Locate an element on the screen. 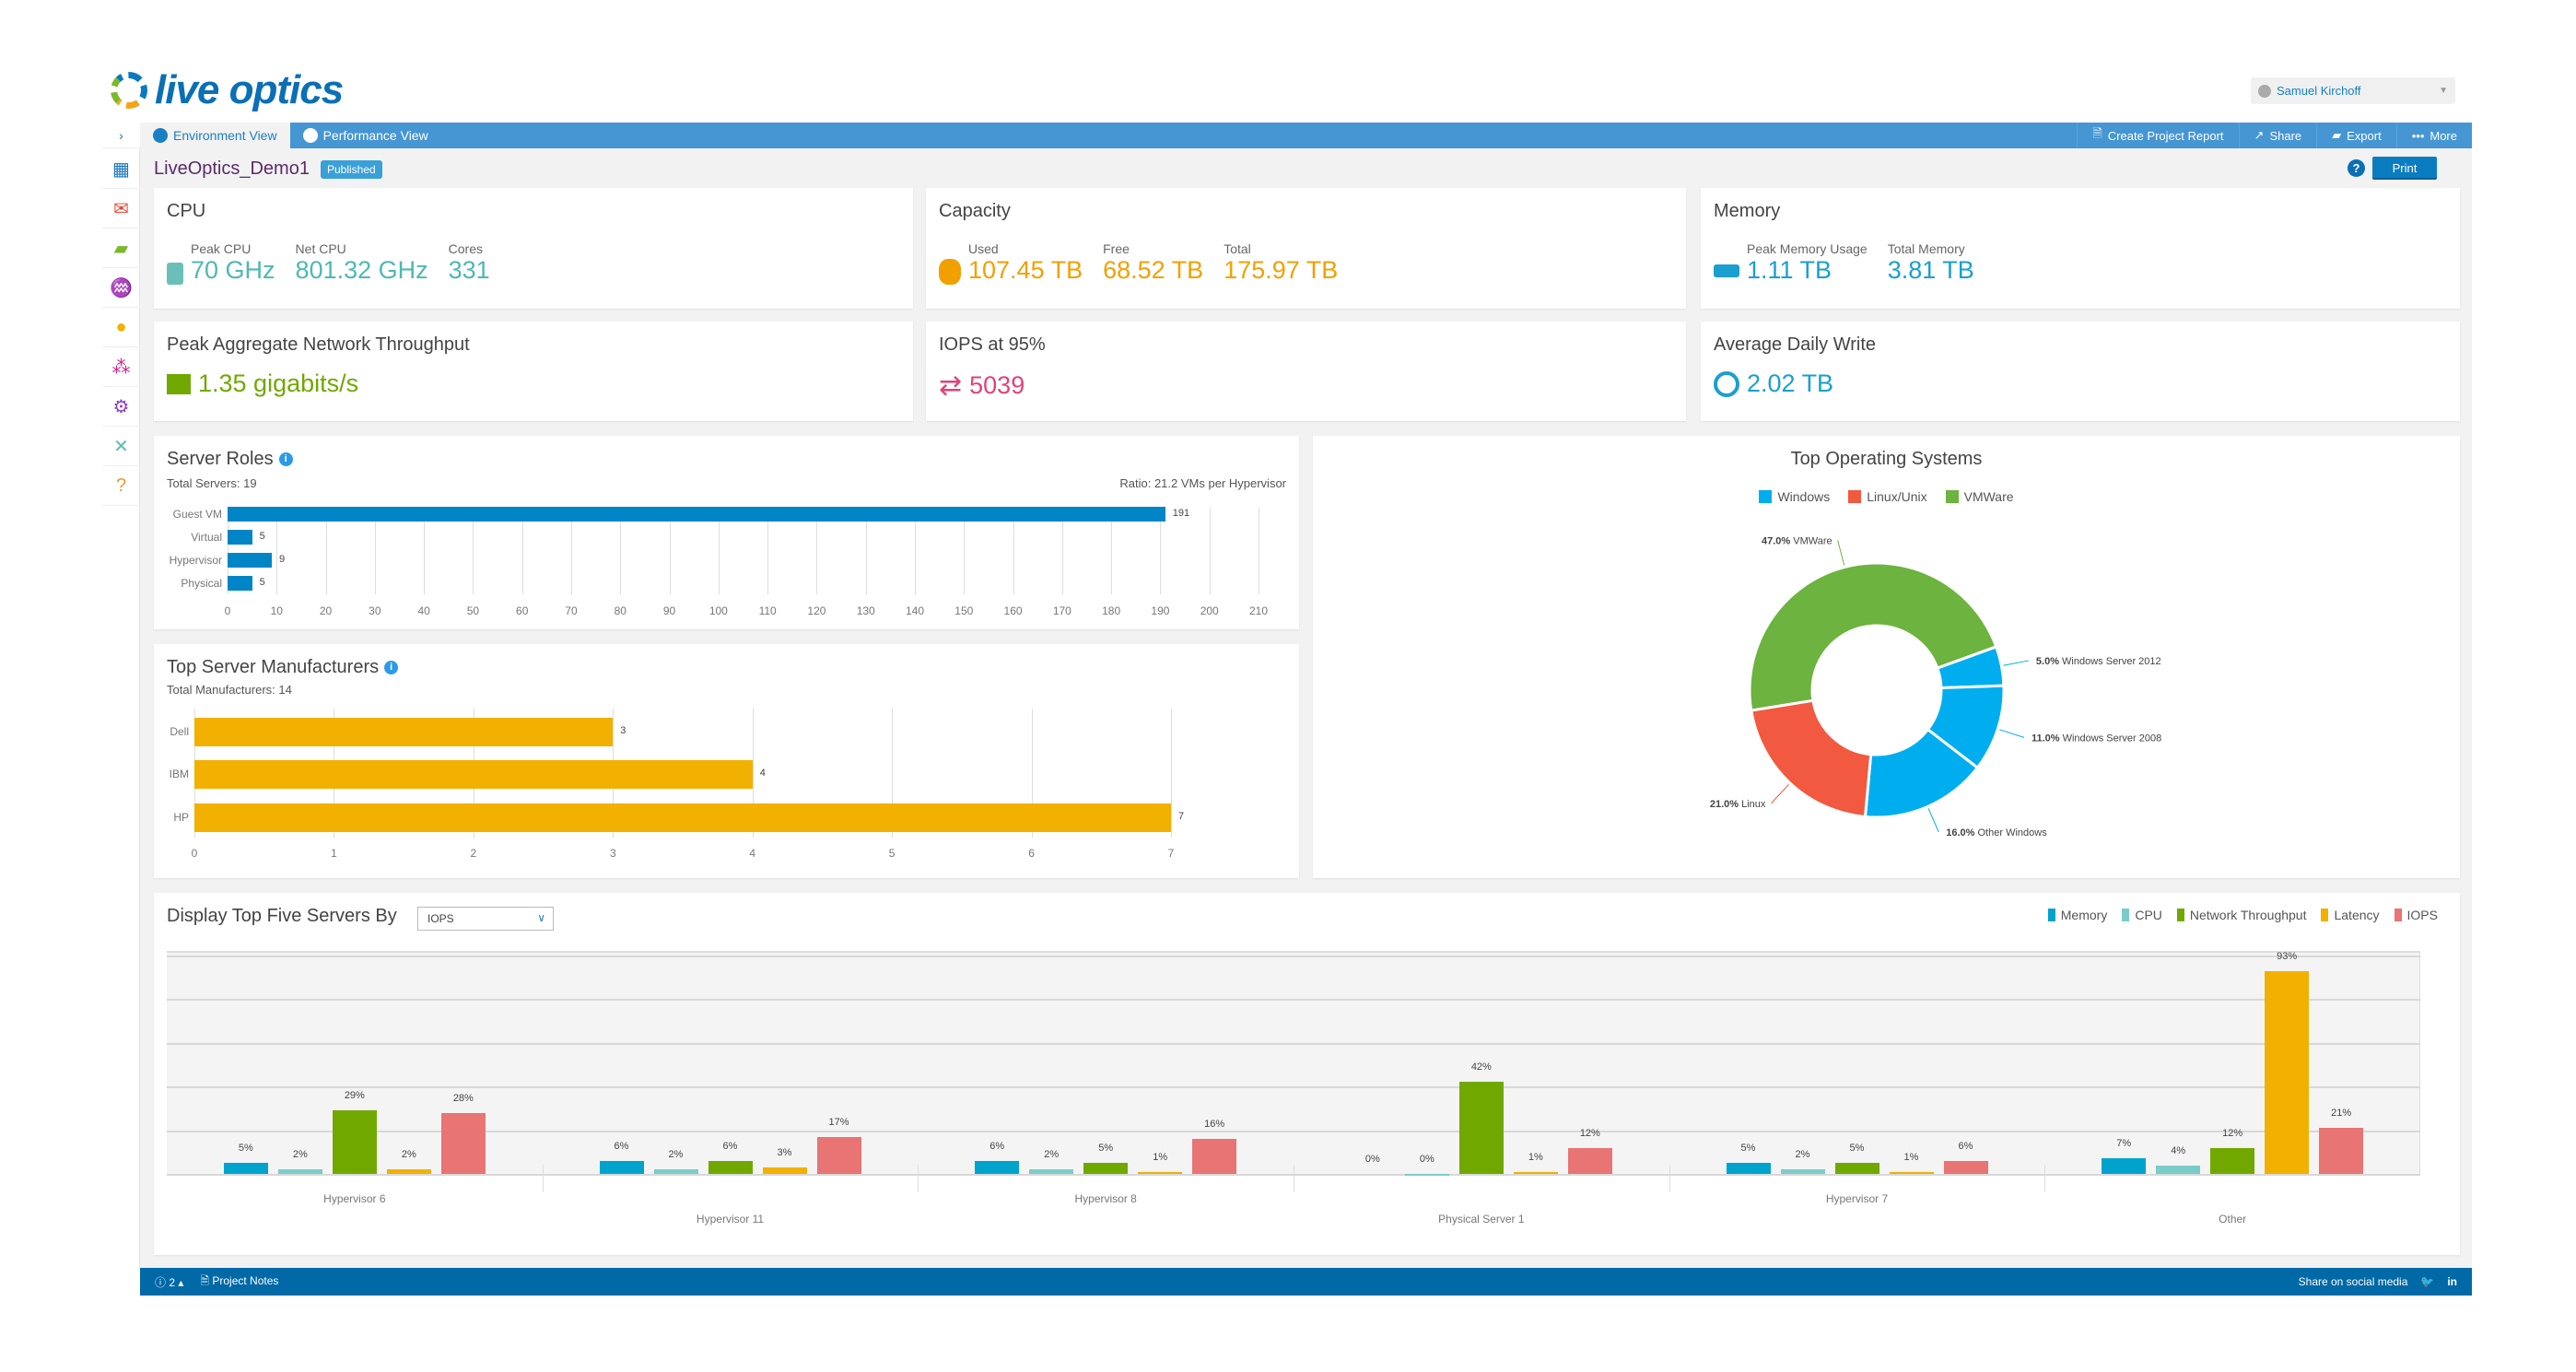 The image size is (2576, 1372). chevron-down-icon: ∨ is located at coordinates (541, 917).